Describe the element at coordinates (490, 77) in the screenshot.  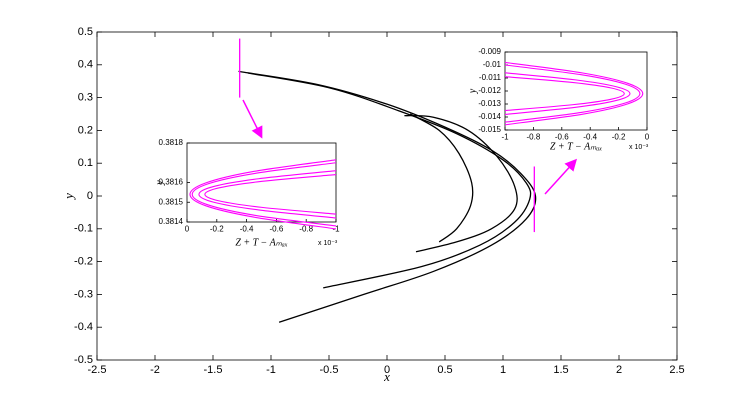
I see `y-tick-label: -0.011` at that location.